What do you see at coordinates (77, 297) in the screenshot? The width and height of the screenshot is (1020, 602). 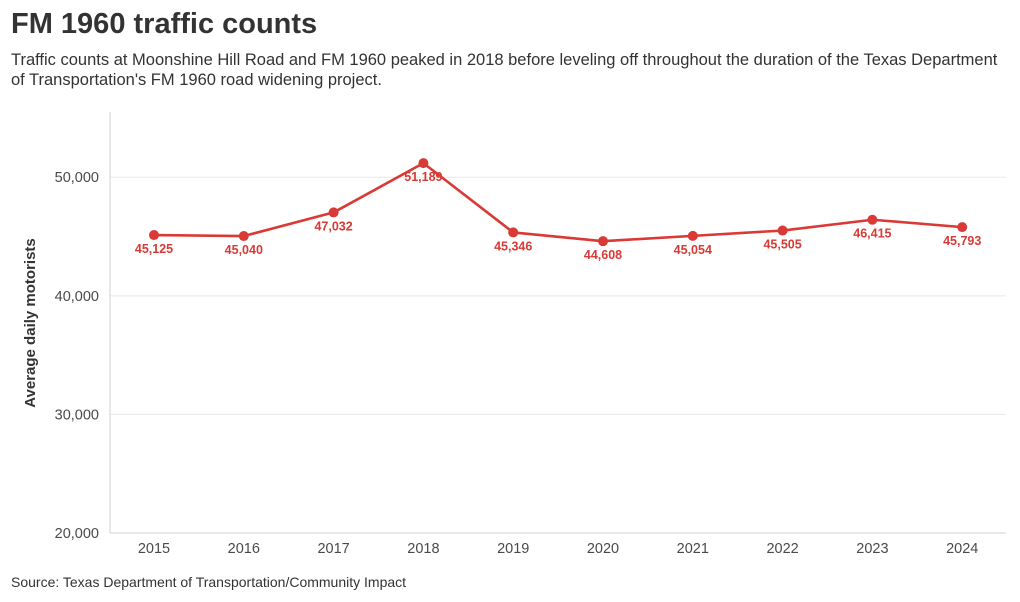 I see `y-tick-label: 40,000` at bounding box center [77, 297].